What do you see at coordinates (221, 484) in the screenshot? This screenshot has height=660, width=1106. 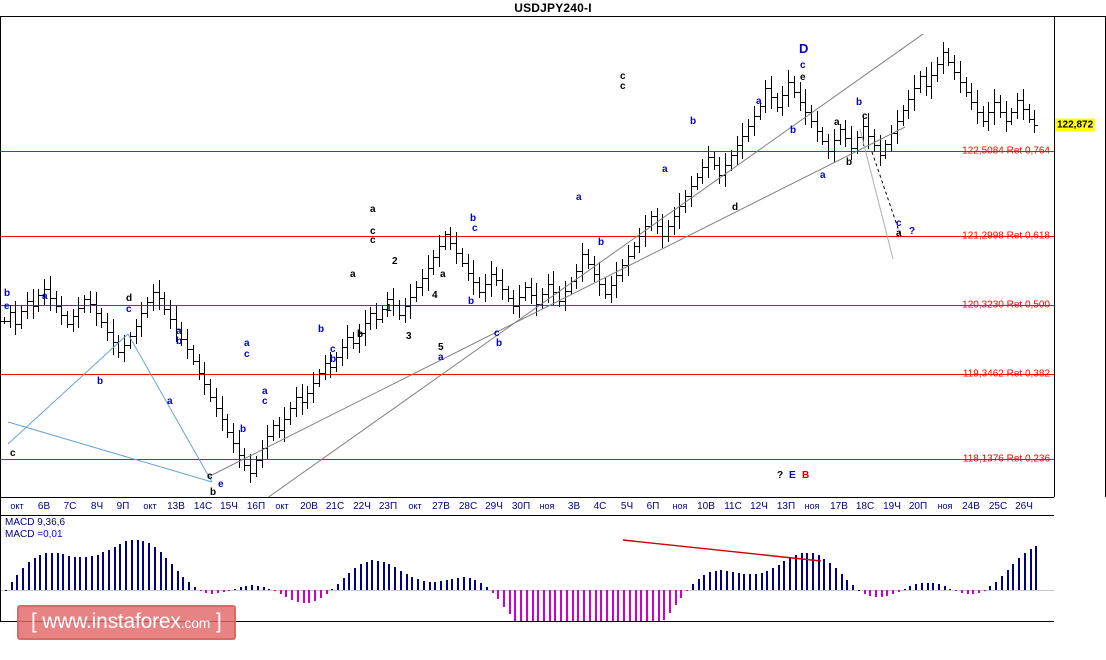 I see `wave-label: e` at bounding box center [221, 484].